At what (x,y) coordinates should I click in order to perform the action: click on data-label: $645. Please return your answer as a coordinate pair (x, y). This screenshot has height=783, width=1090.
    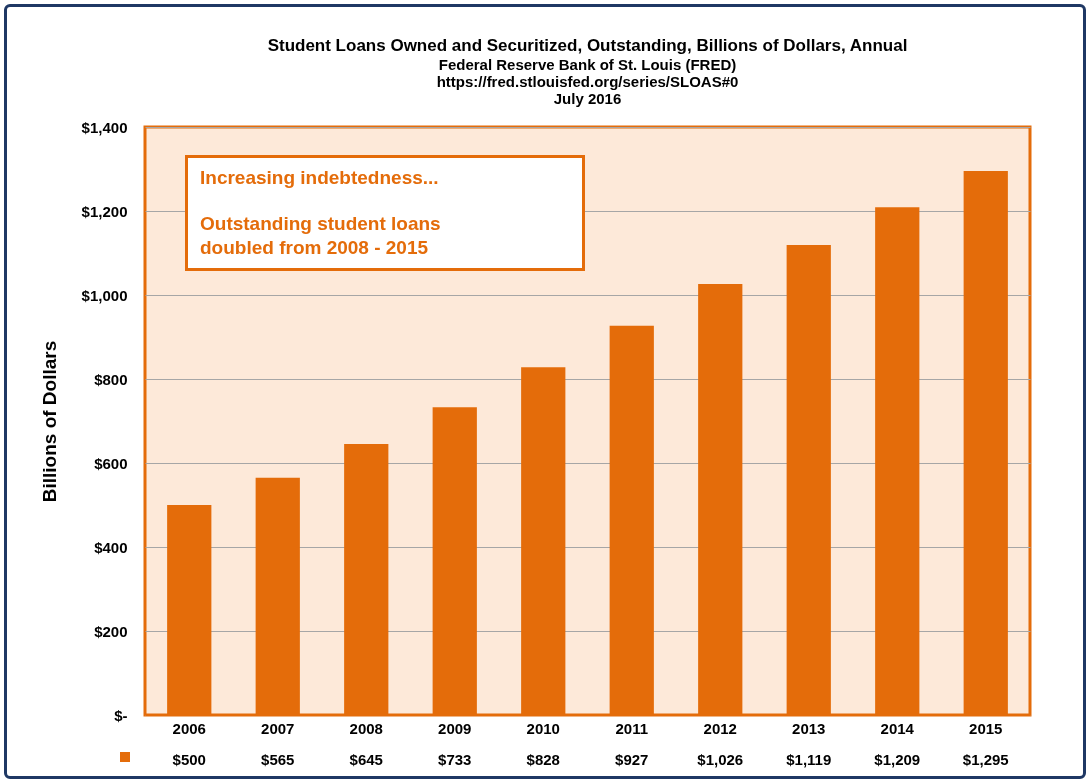
    Looking at the image, I should click on (366, 759).